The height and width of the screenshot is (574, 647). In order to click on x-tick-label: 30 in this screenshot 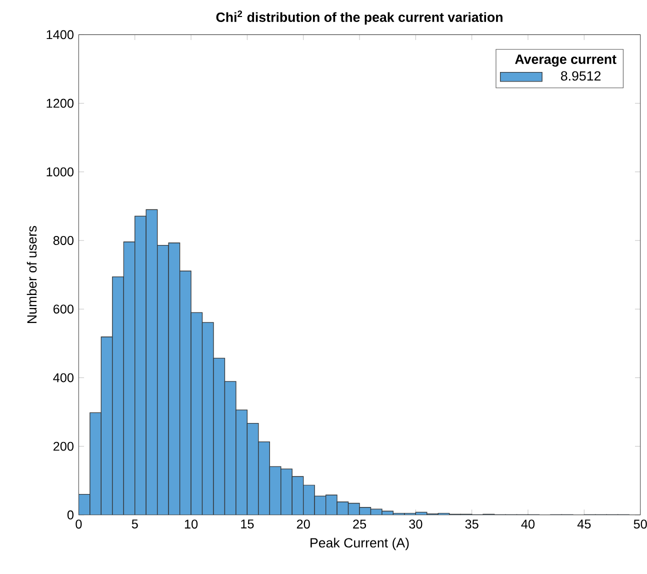, I will do `click(415, 524)`.